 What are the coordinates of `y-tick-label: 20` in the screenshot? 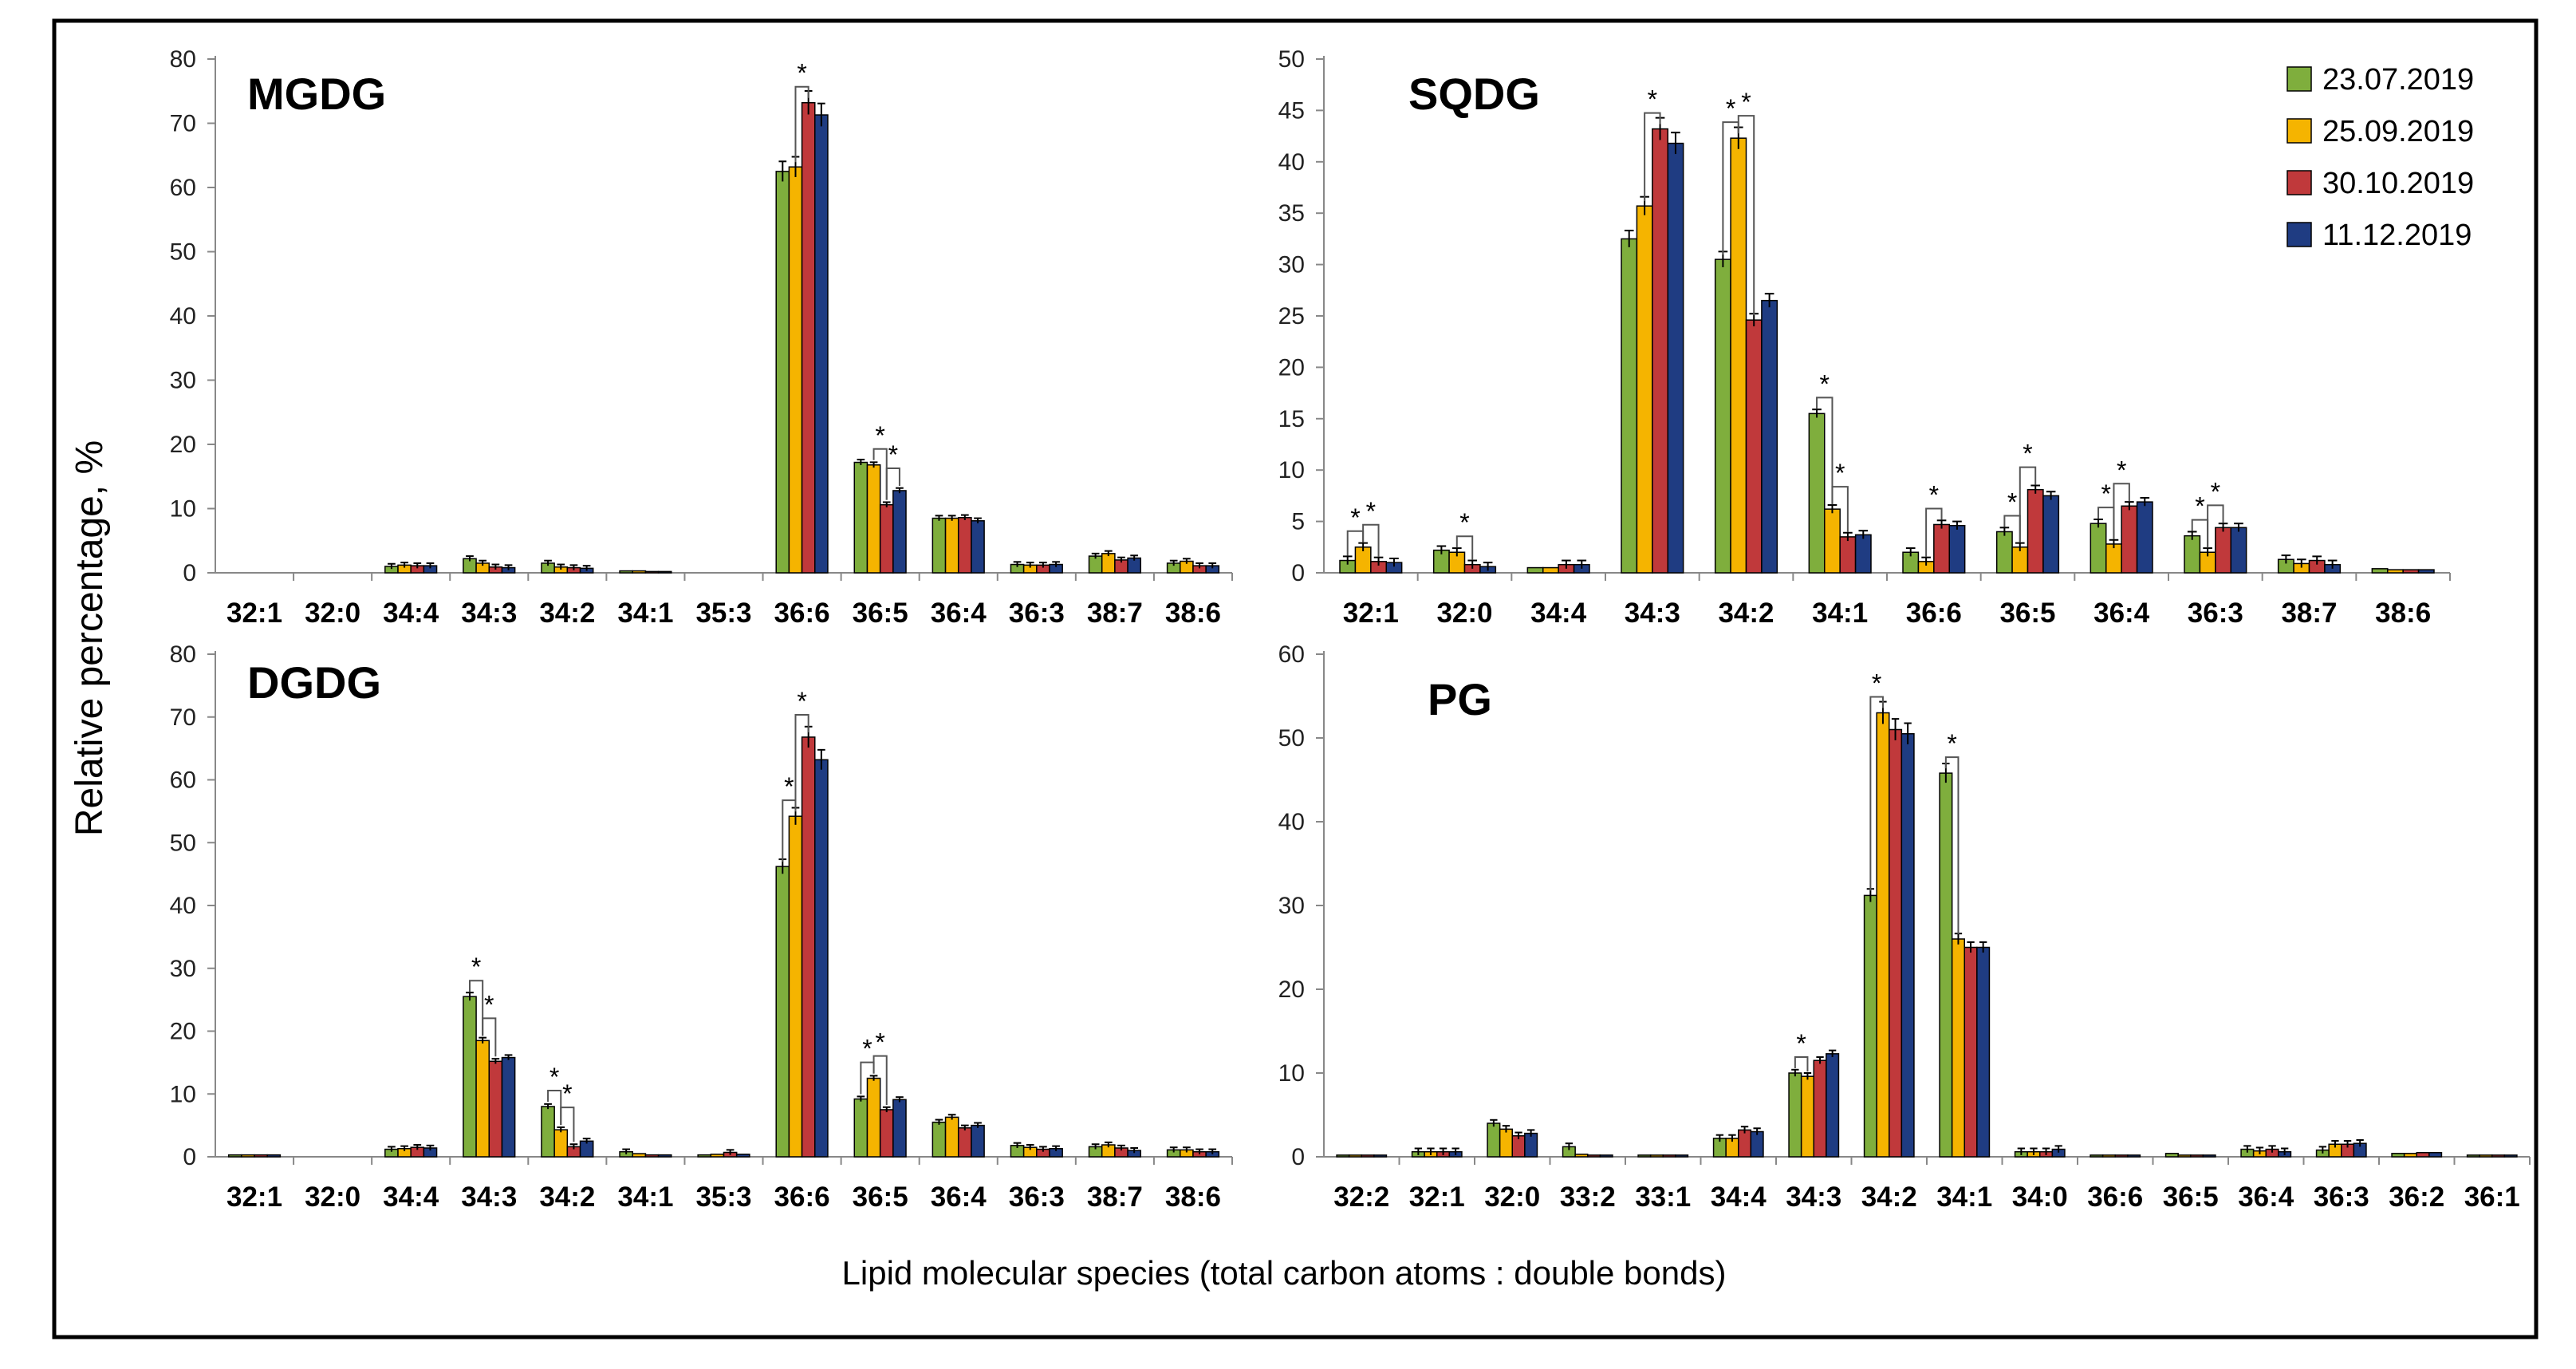 It's located at (183, 445).